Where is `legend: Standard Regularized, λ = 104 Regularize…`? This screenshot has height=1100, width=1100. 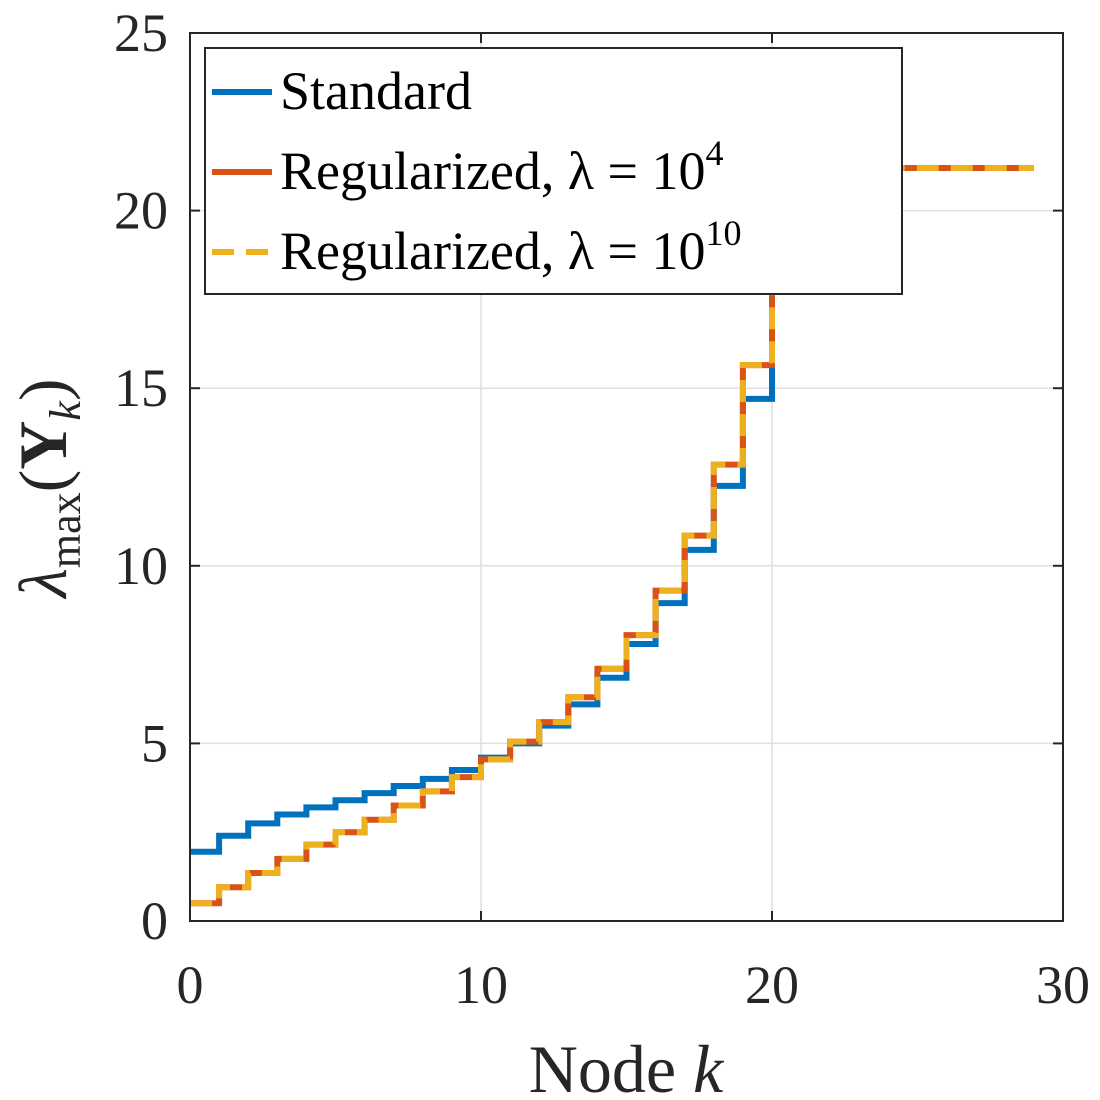 legend: Standard Regularized, λ = 104 Regularize… is located at coordinates (553, 171).